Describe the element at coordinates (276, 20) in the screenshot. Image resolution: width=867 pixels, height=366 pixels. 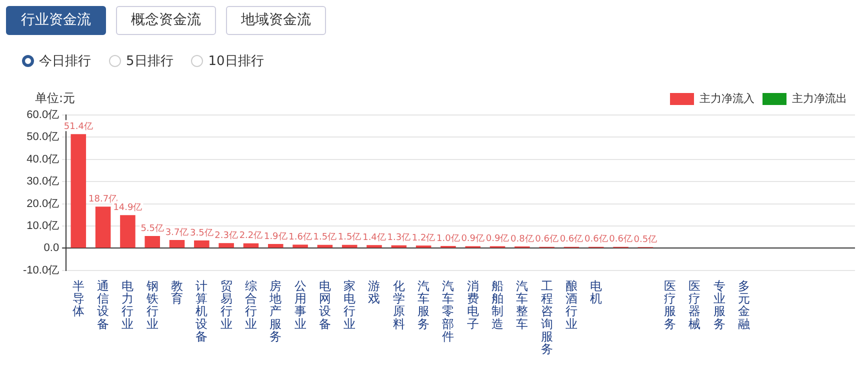
I see `text: 地域资金流` at that location.